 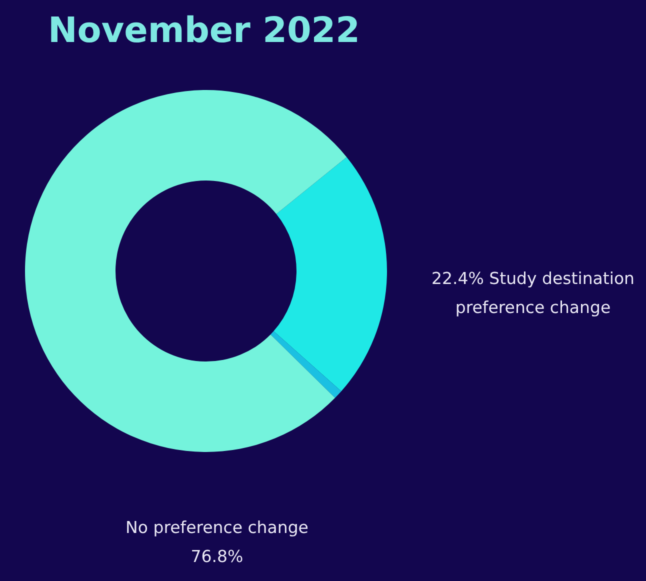 What do you see at coordinates (217, 527) in the screenshot?
I see `slice-label: No preference change` at bounding box center [217, 527].